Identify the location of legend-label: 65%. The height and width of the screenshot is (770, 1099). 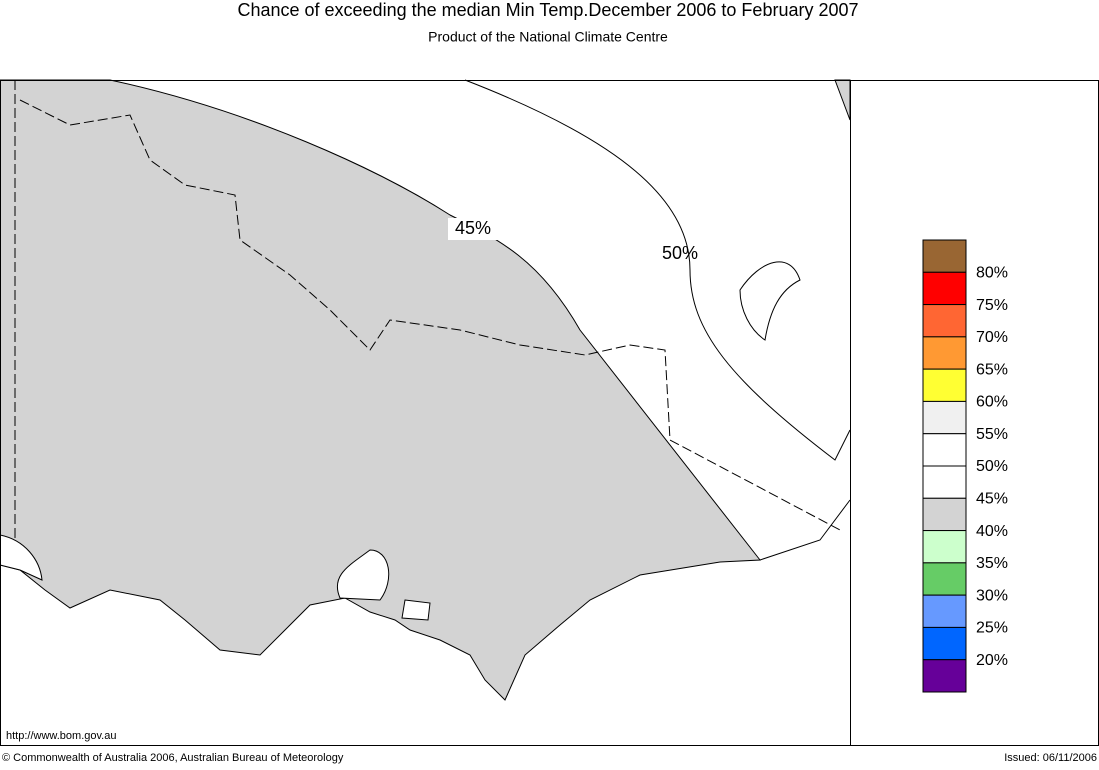
(992, 369).